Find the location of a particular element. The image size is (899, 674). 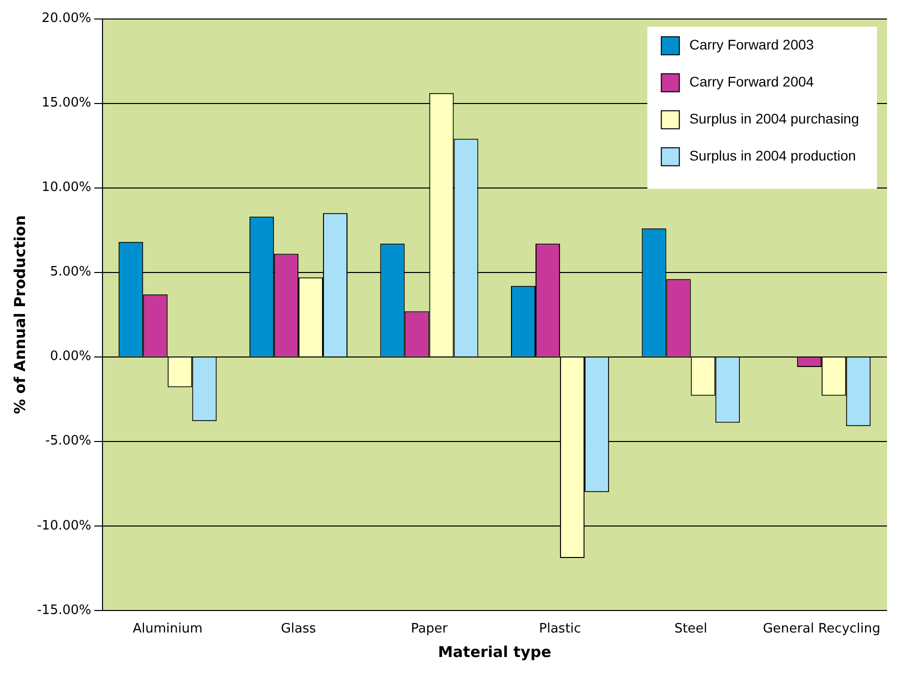

legend-label: Surplus in 2004 production is located at coordinates (772, 156).